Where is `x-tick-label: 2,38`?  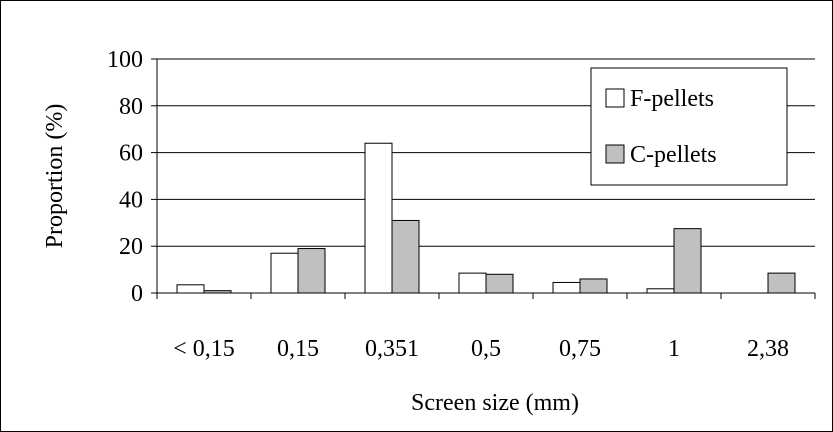
x-tick-label: 2,38 is located at coordinates (768, 349).